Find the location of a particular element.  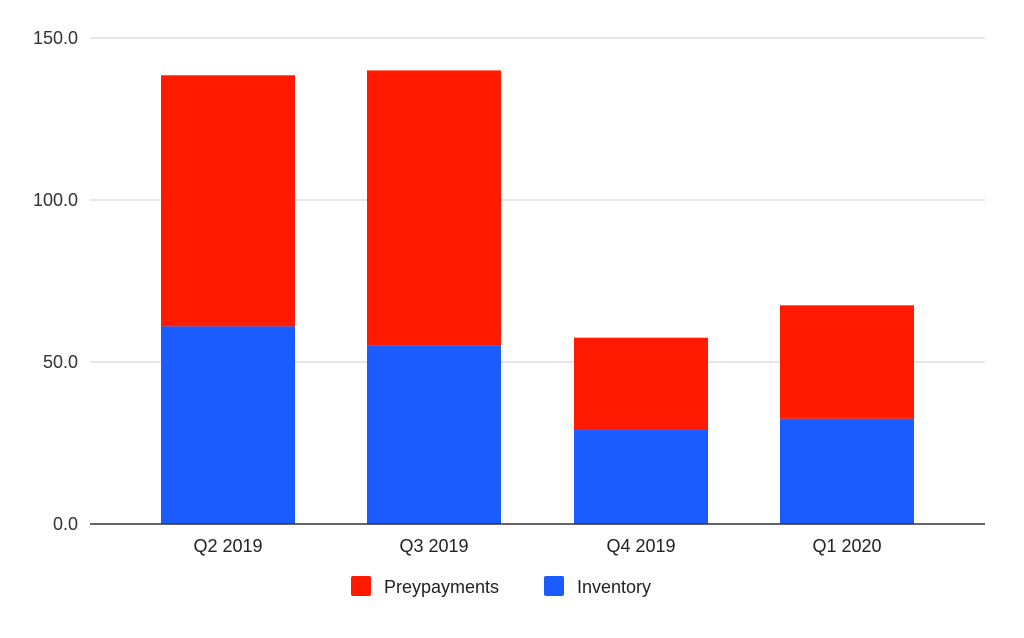

y-tick-label: 0.0 is located at coordinates (65, 524).